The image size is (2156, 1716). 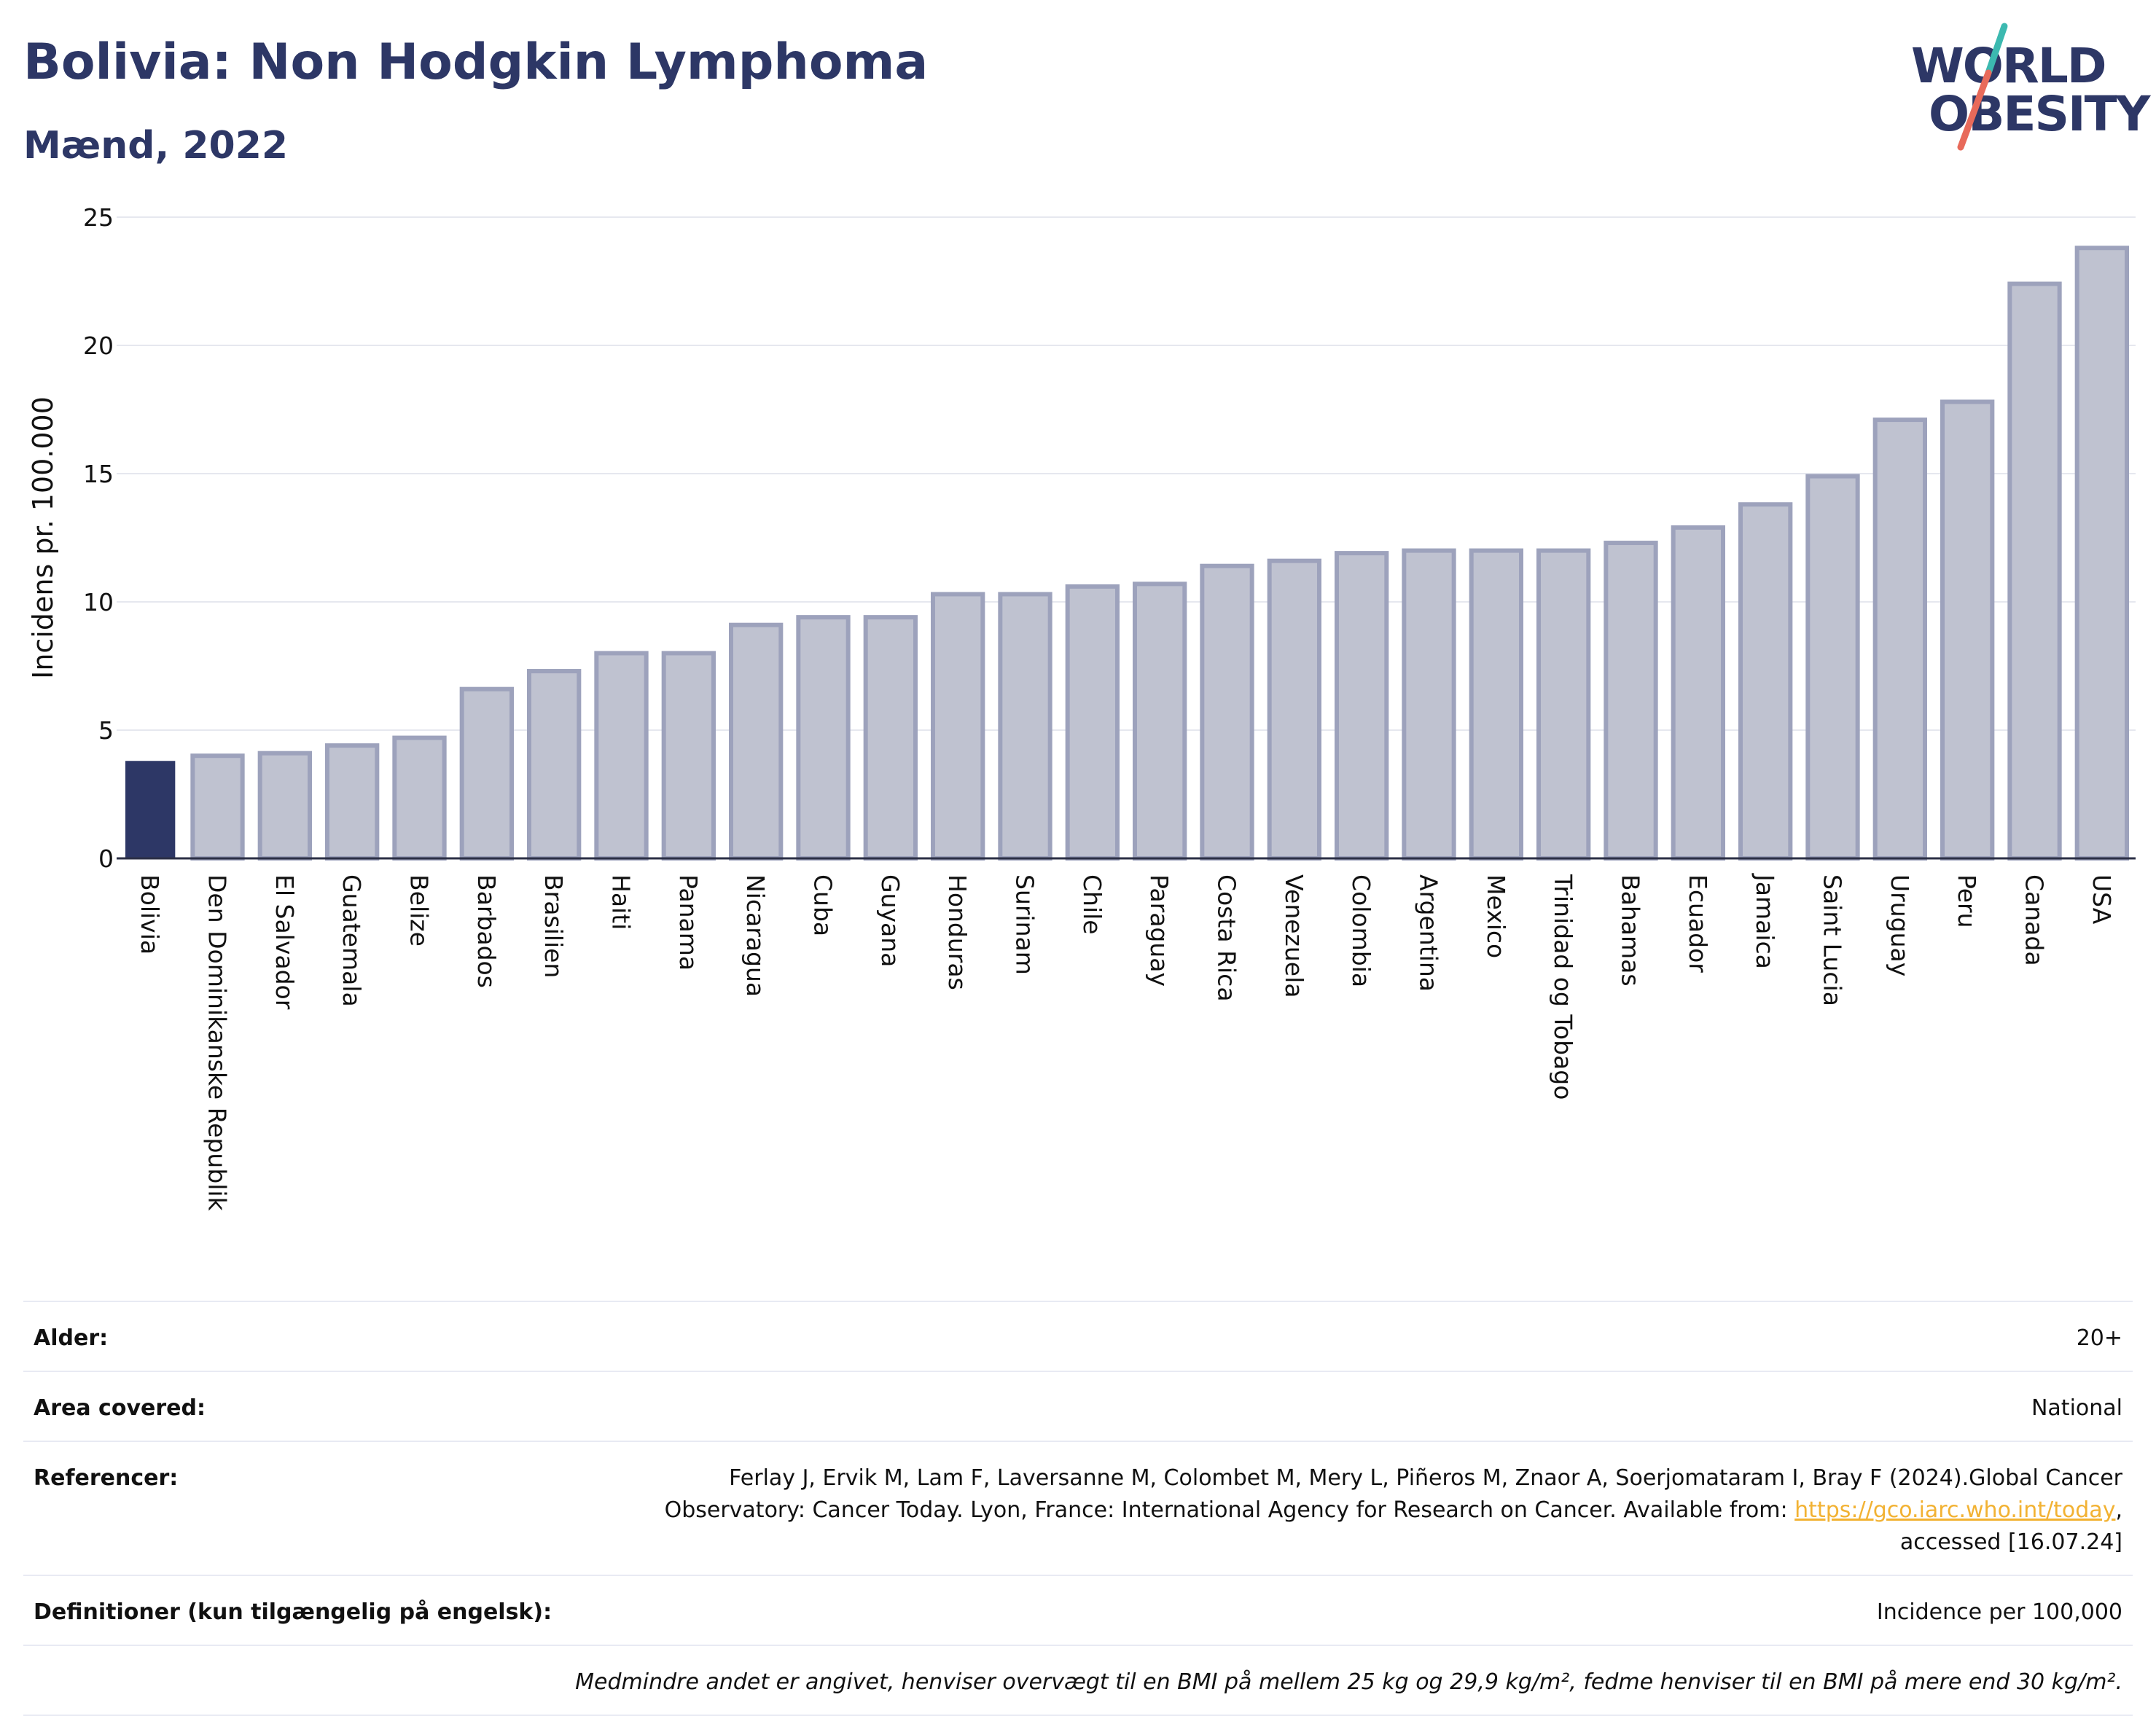 I want to click on y-tick-label: 15, so click(x=99, y=474).